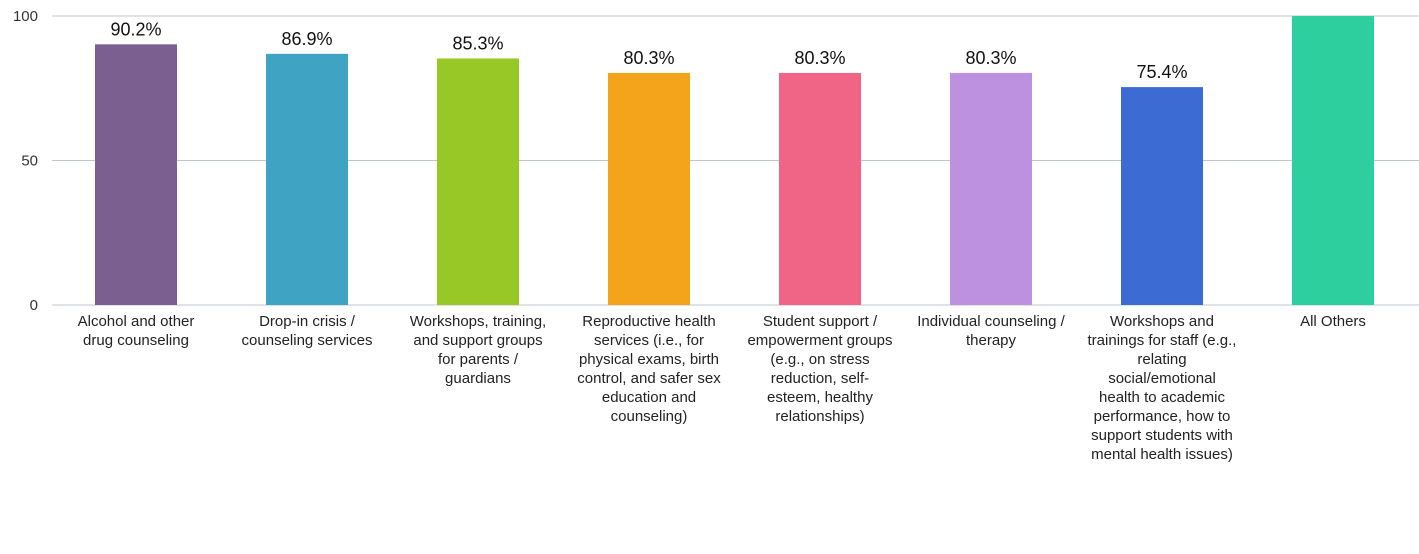  I want to click on x-category-label: Individual counseling / therapy, so click(991, 331).